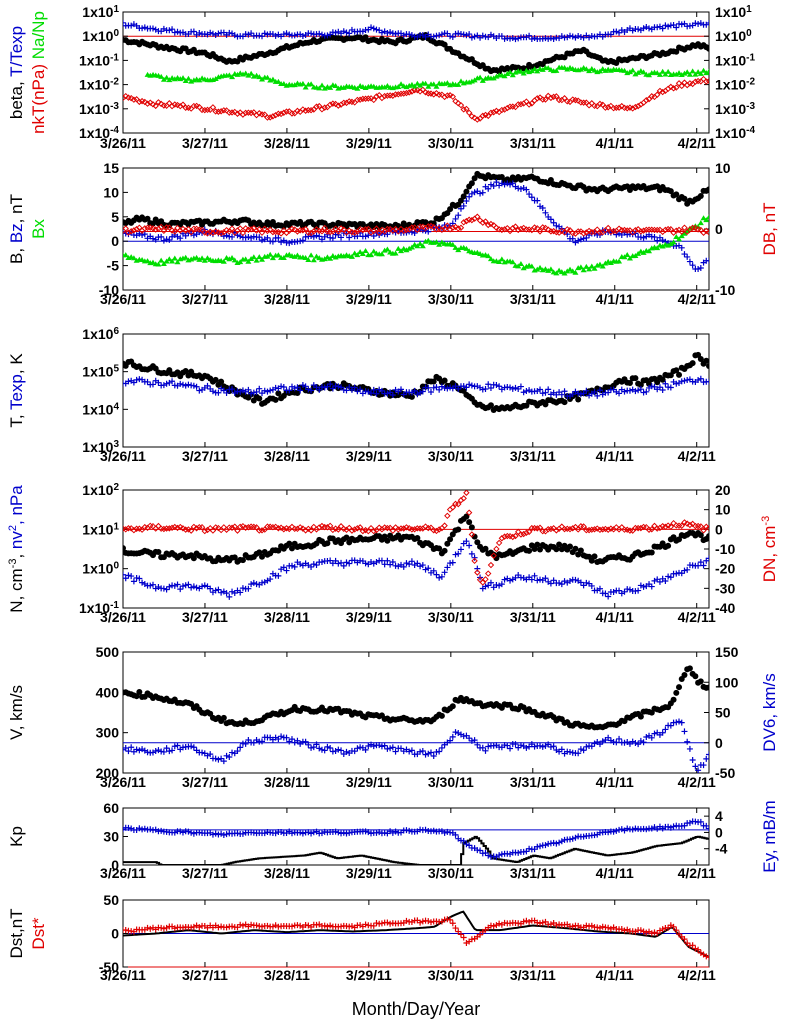  What do you see at coordinates (111, 192) in the screenshot?
I see `panel-b-left-tick-label: 10` at bounding box center [111, 192].